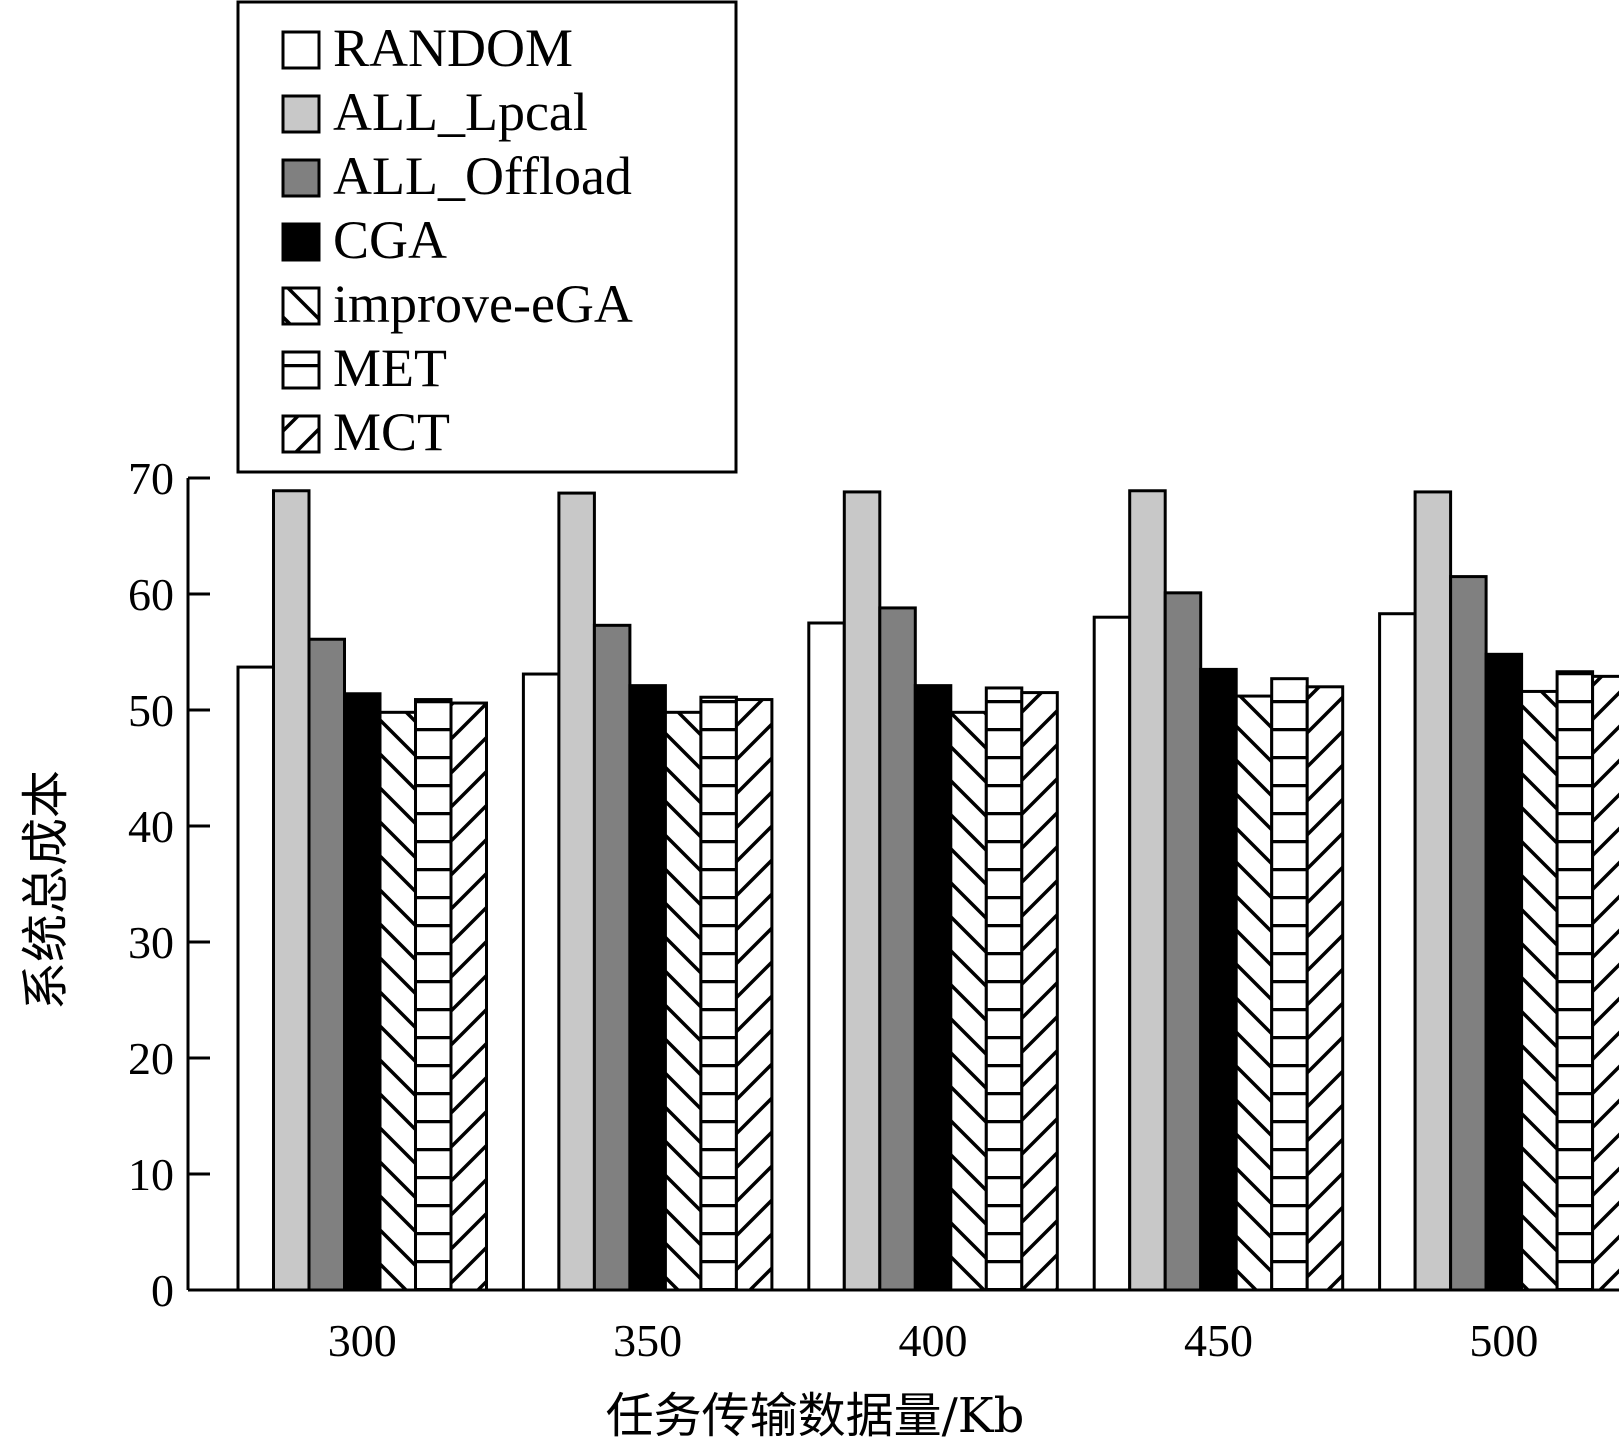  I want to click on legend-item-RANDOM: RANDOM, so click(427, 48).